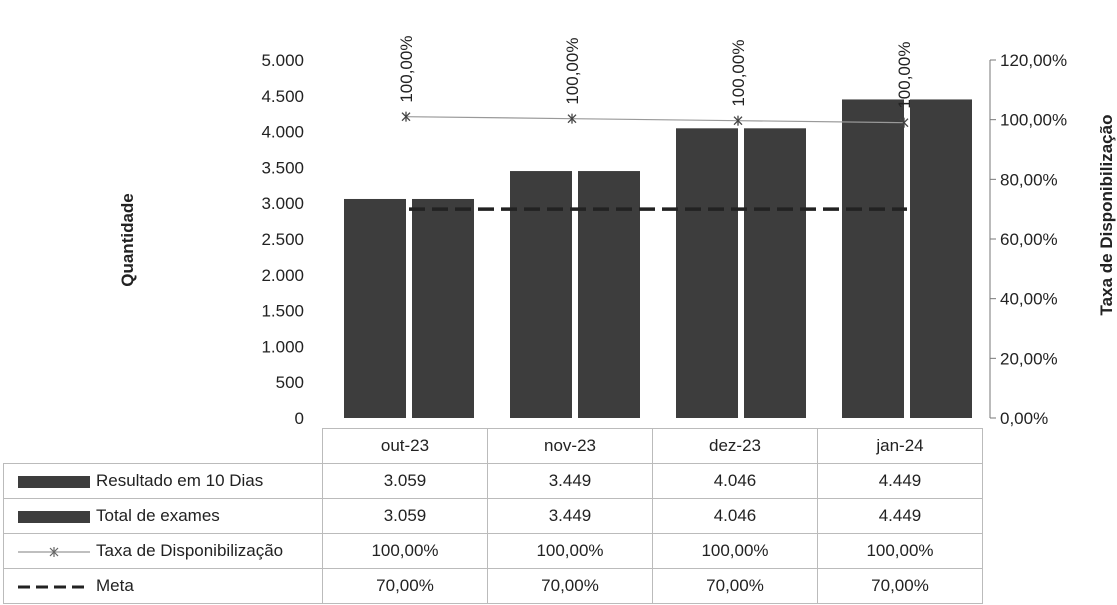 This screenshot has width=1117, height=605. What do you see at coordinates (163, 446) in the screenshot?
I see `table-corner` at bounding box center [163, 446].